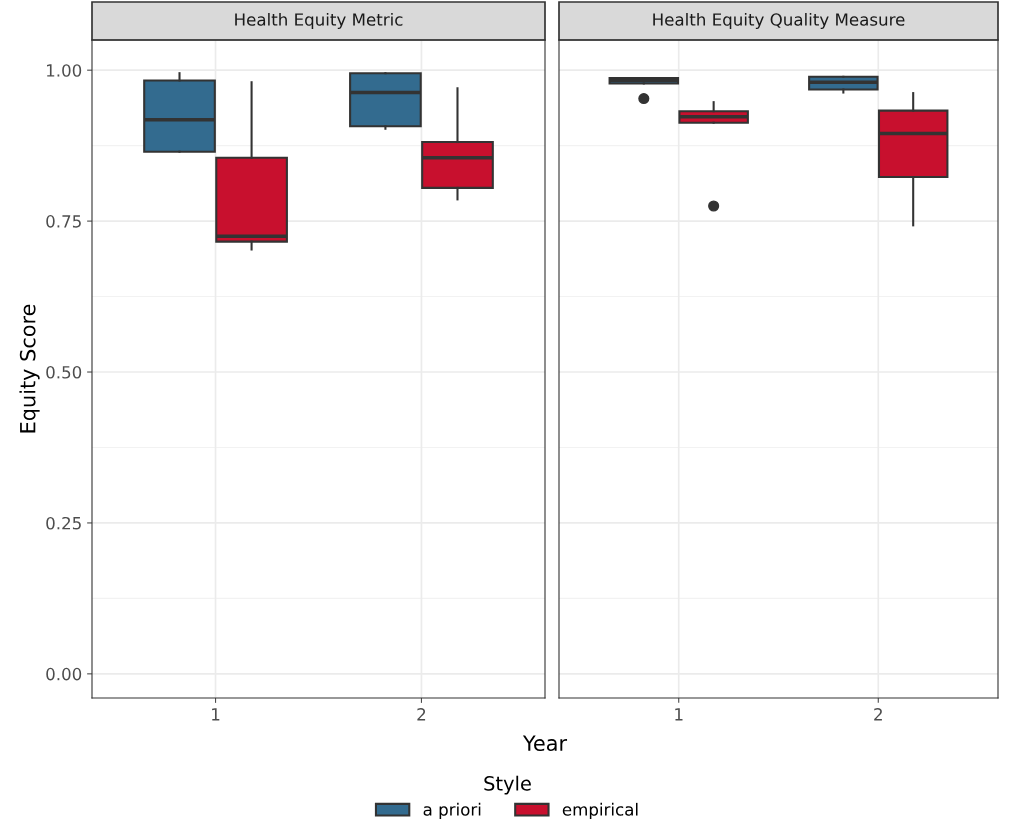  What do you see at coordinates (64, 372) in the screenshot?
I see `y-tick-label: 0.50` at bounding box center [64, 372].